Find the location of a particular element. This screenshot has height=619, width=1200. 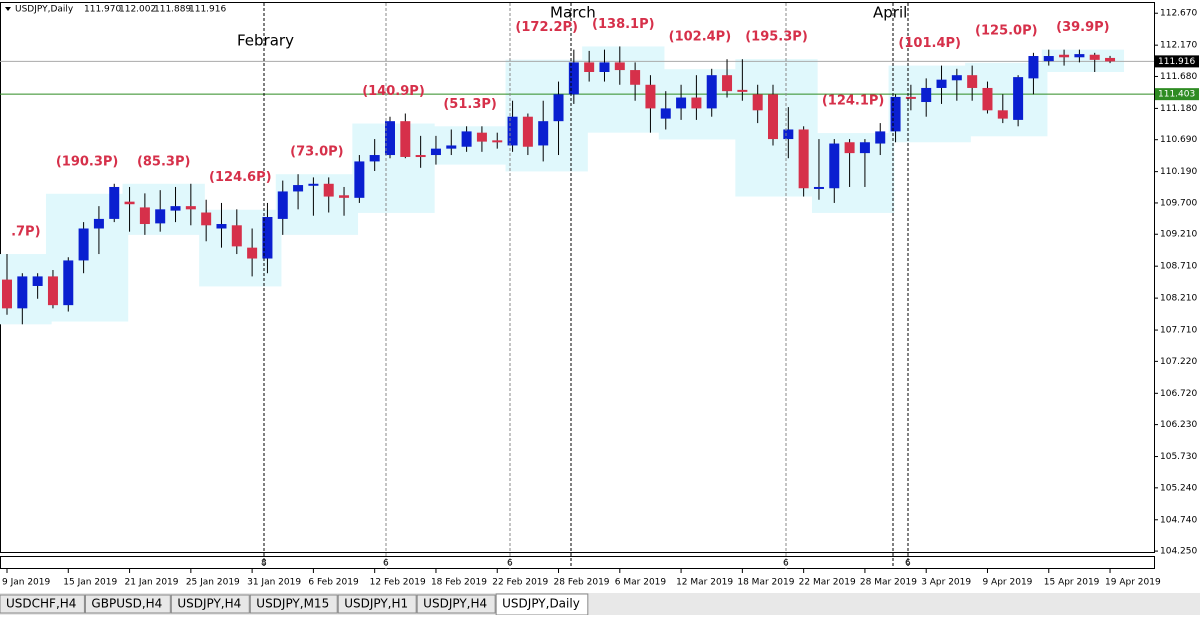

x-tick-label: 22 Feb 2019 is located at coordinates (520, 583).